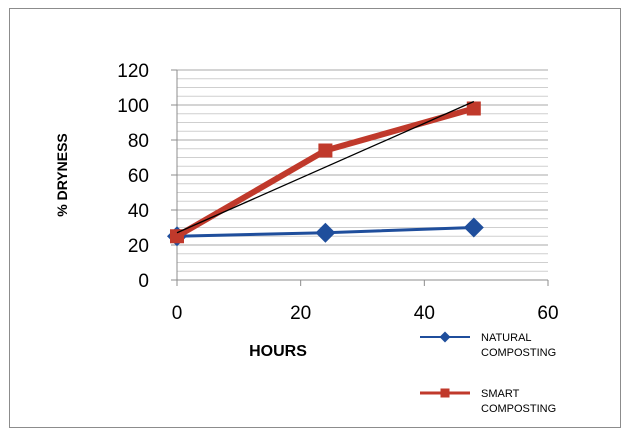 The width and height of the screenshot is (623, 428). I want to click on x-tick-label: 20, so click(300, 313).